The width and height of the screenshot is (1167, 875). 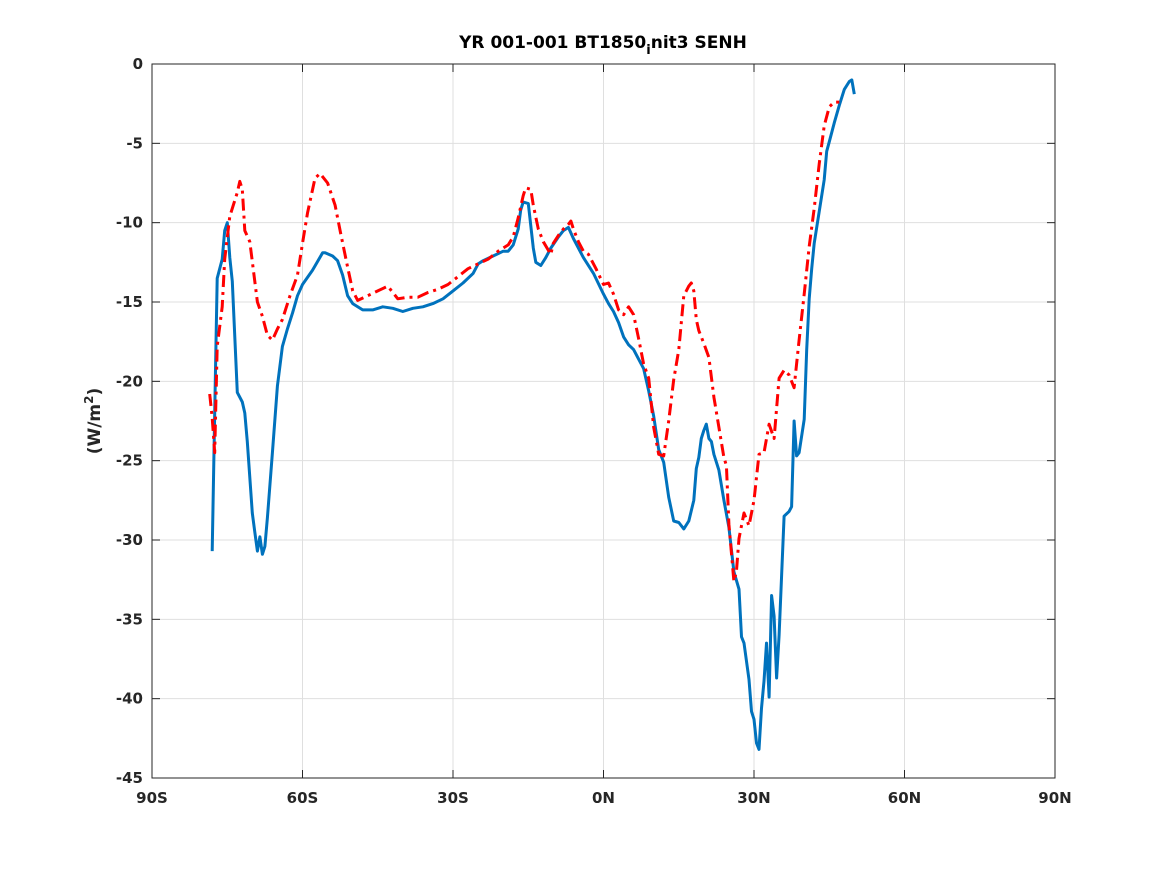 I want to click on x-tick-label: 30S, so click(x=453, y=798).